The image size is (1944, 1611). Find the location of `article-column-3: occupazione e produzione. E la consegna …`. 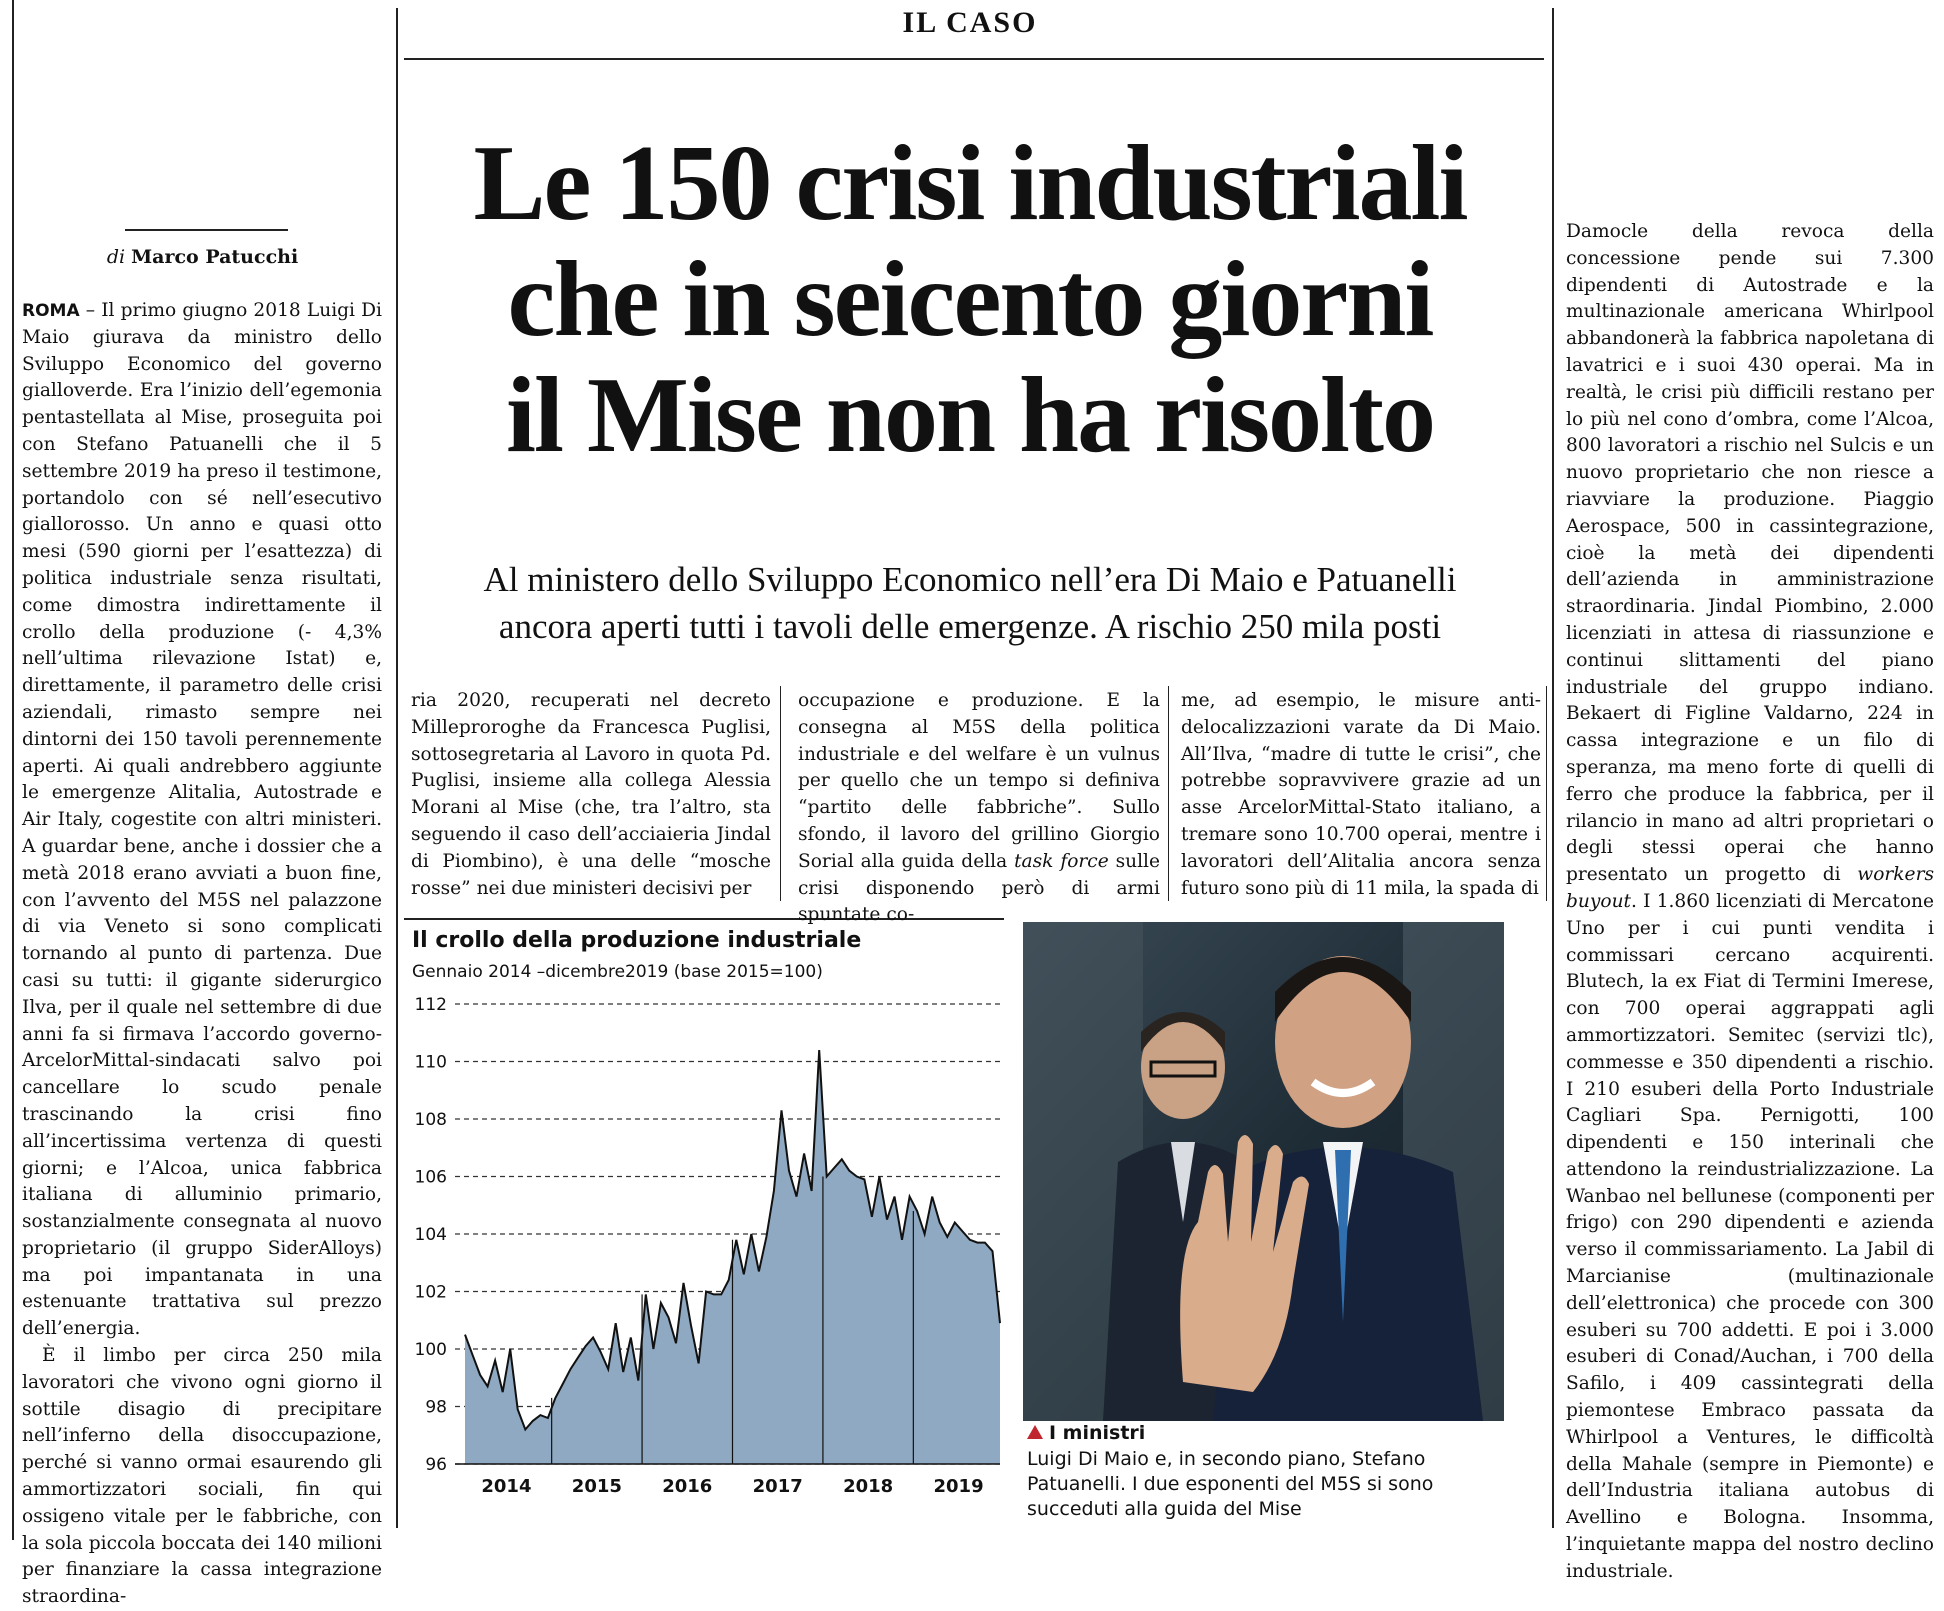

article-column-3: occupazione e produzione. E la consegna … is located at coordinates (979, 808).